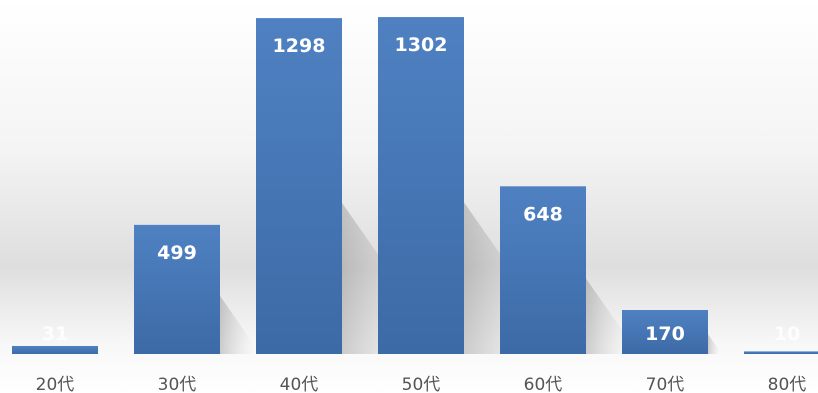 The image size is (818, 393). I want to click on bar-50代, so click(421, 186).